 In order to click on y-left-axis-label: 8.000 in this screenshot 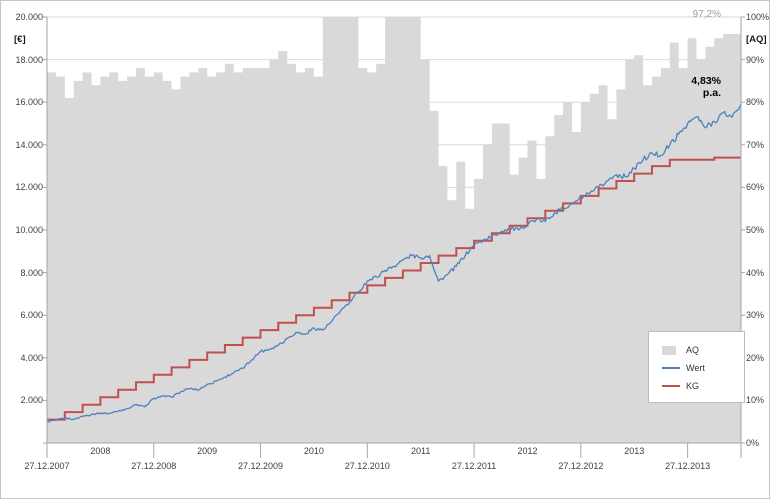, I will do `click(31, 272)`.